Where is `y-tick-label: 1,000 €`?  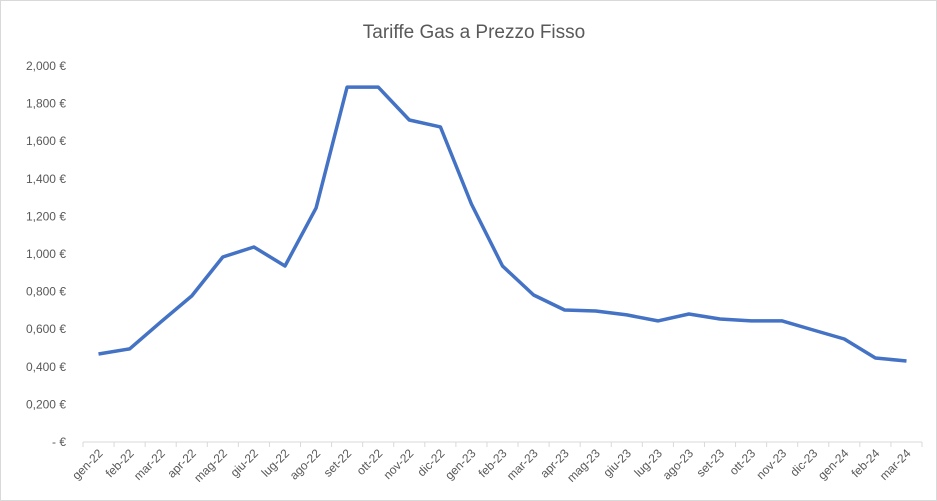
y-tick-label: 1,000 € is located at coordinates (46, 254).